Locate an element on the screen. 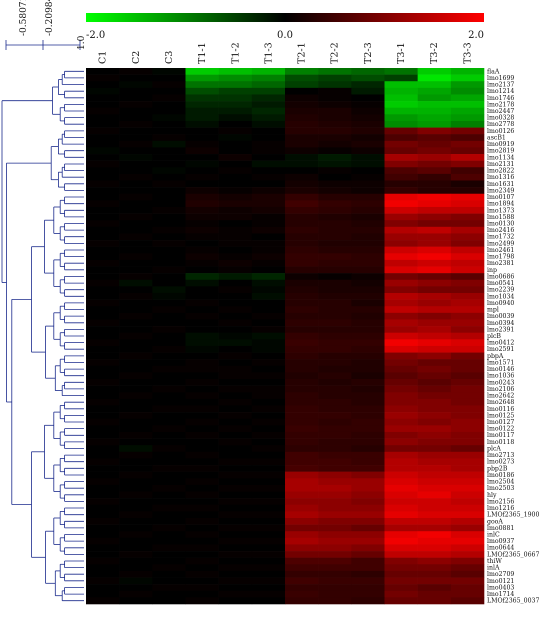 This screenshot has width=551, height=617. row-label: lmo1631 is located at coordinates (500, 184).